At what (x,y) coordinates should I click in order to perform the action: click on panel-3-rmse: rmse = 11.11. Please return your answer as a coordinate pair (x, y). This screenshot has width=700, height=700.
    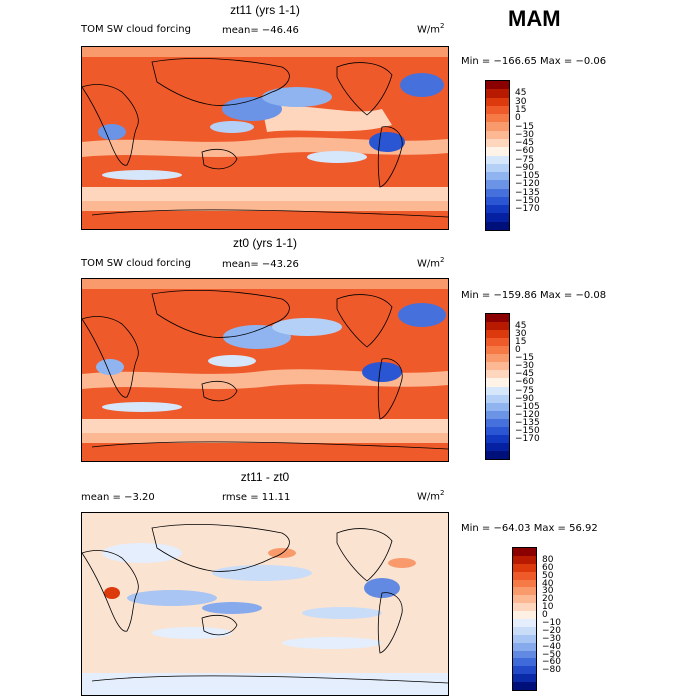
    Looking at the image, I should click on (256, 497).